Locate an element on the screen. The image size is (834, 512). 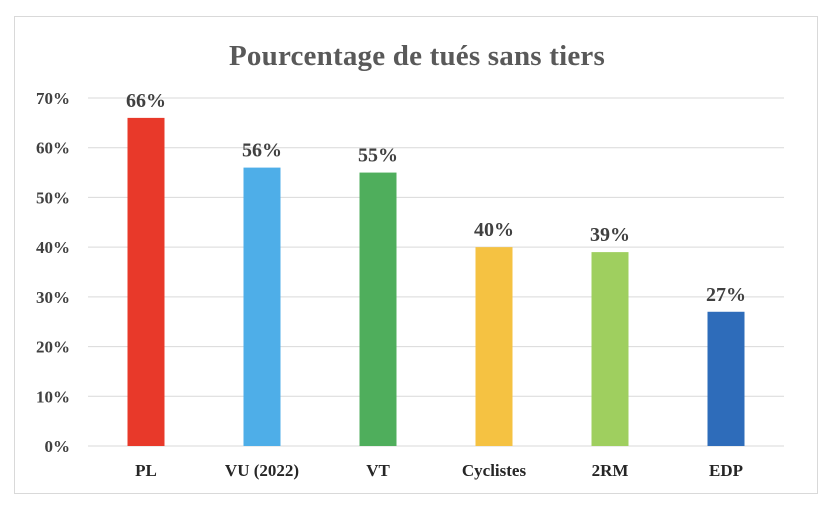
y-tick-label: 10% is located at coordinates (53, 396).